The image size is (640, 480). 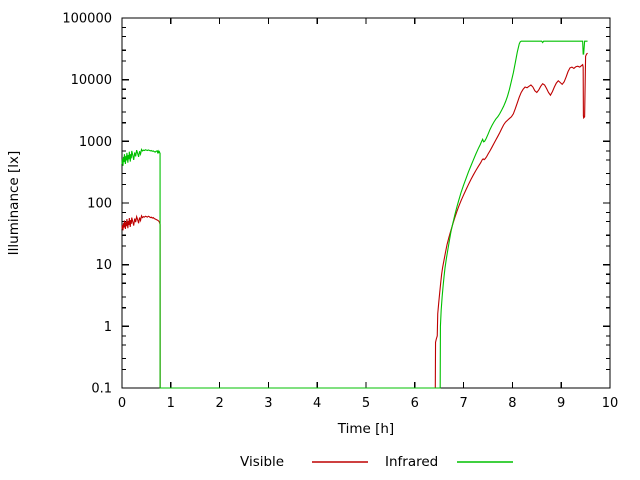 What do you see at coordinates (610, 403) in the screenshot?
I see `x-tick-label: 10` at bounding box center [610, 403].